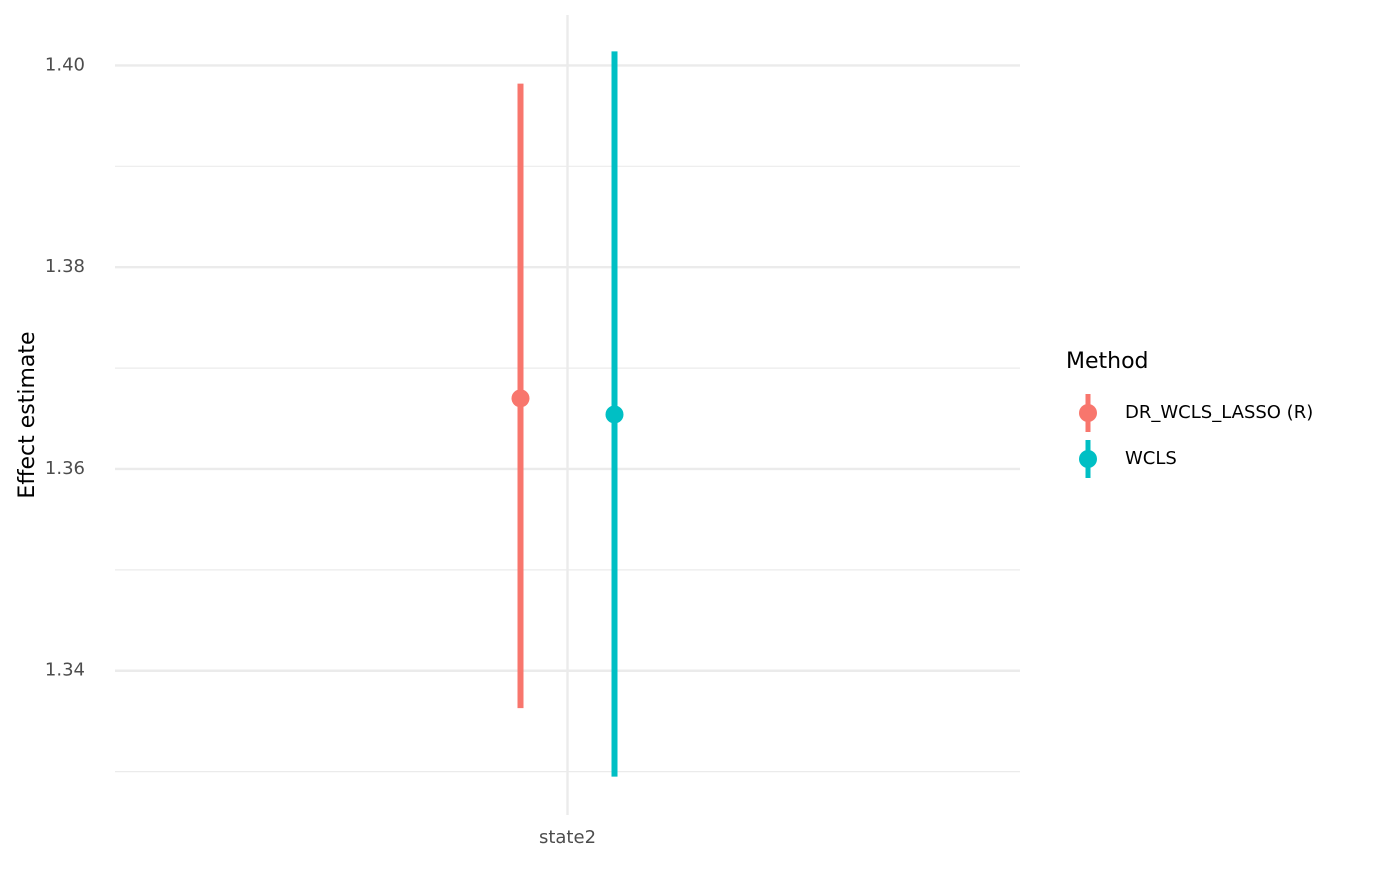 The width and height of the screenshot is (1400, 869). I want to click on y-tick-label: 1.34, so click(65, 670).